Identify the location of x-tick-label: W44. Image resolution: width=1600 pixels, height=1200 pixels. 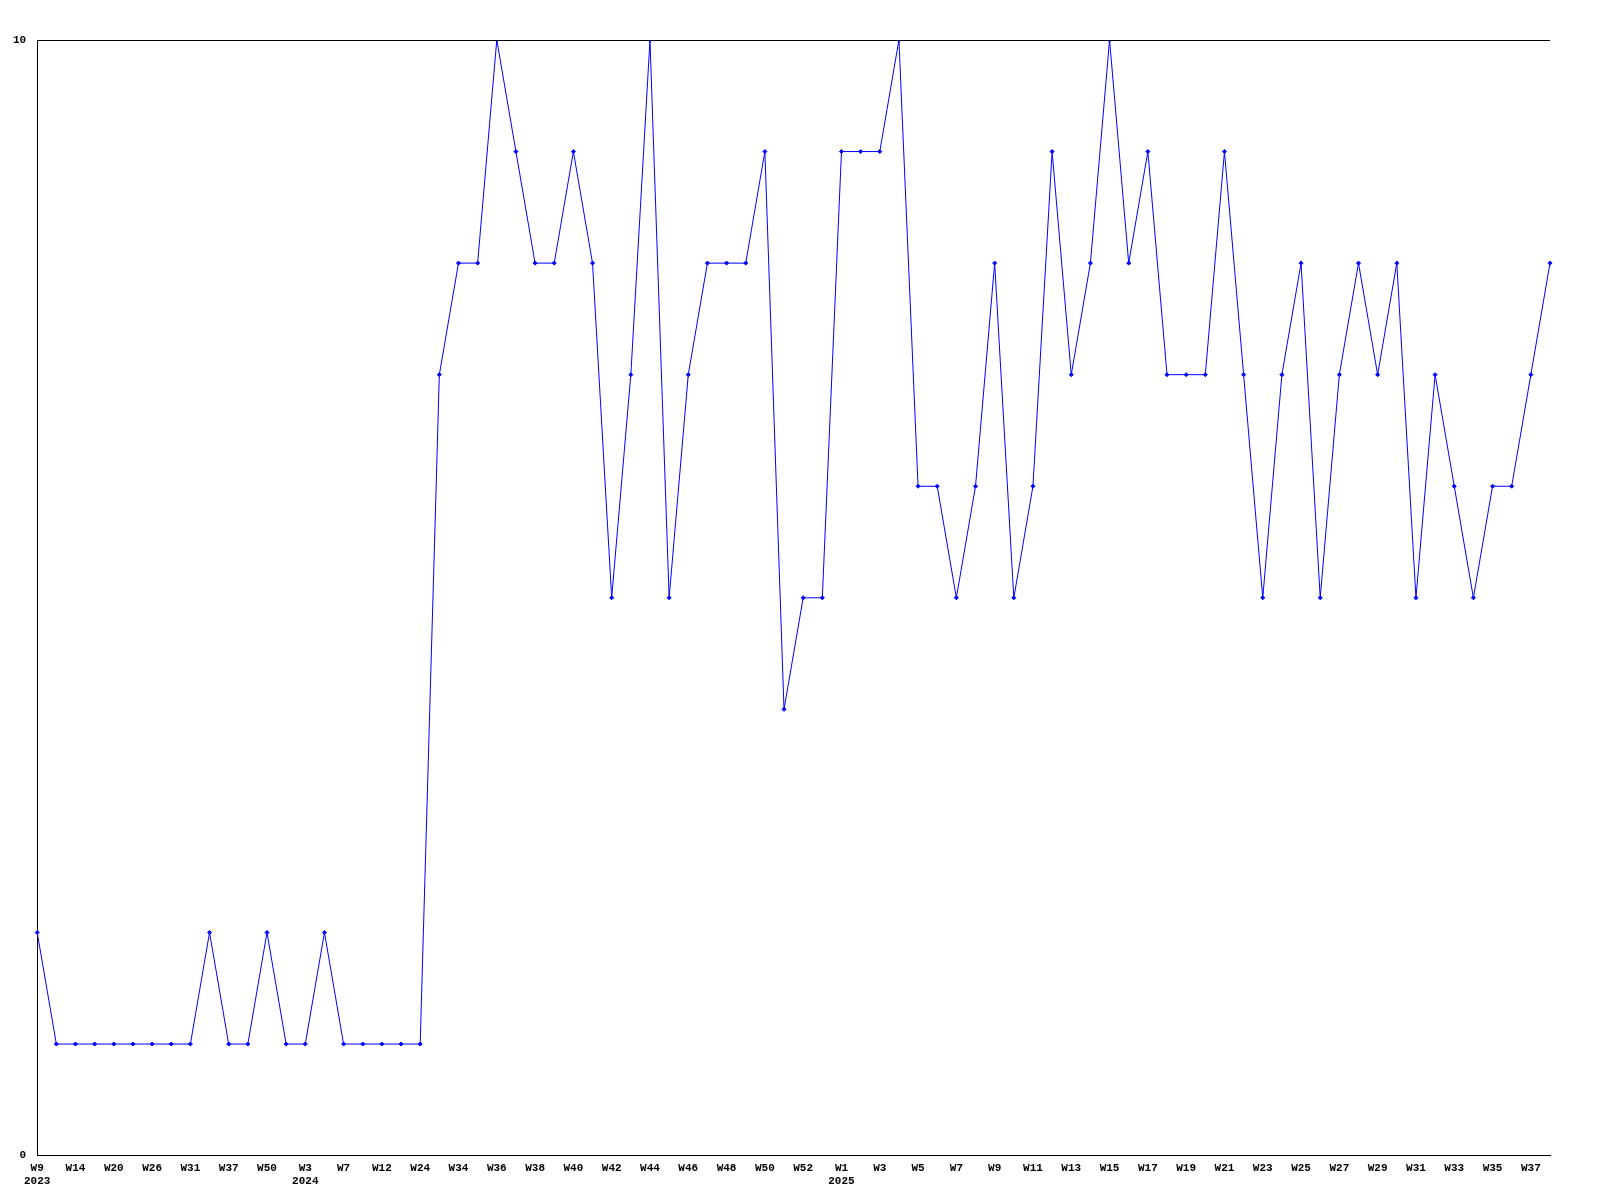
(650, 1167).